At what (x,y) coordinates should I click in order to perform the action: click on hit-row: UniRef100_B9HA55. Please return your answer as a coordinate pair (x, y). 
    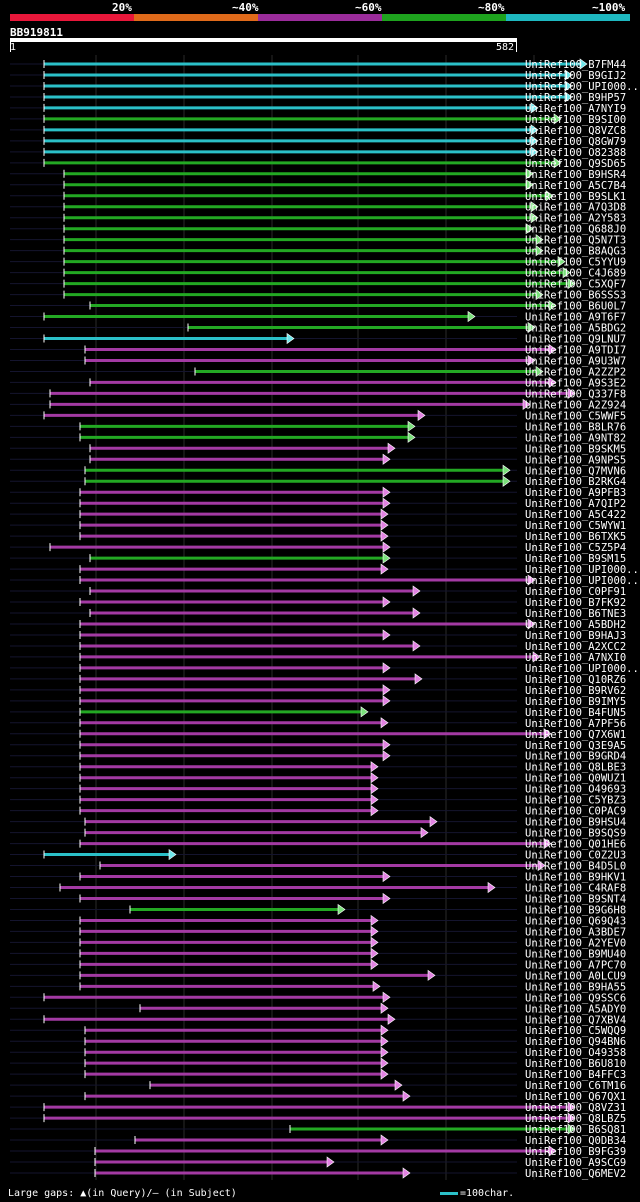
    Looking at the image, I should click on (318, 986).